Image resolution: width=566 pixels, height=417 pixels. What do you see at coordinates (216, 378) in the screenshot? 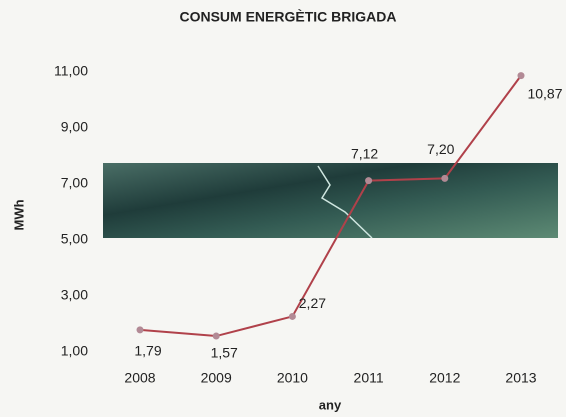
I see `x-tick-label: 2009` at bounding box center [216, 378].